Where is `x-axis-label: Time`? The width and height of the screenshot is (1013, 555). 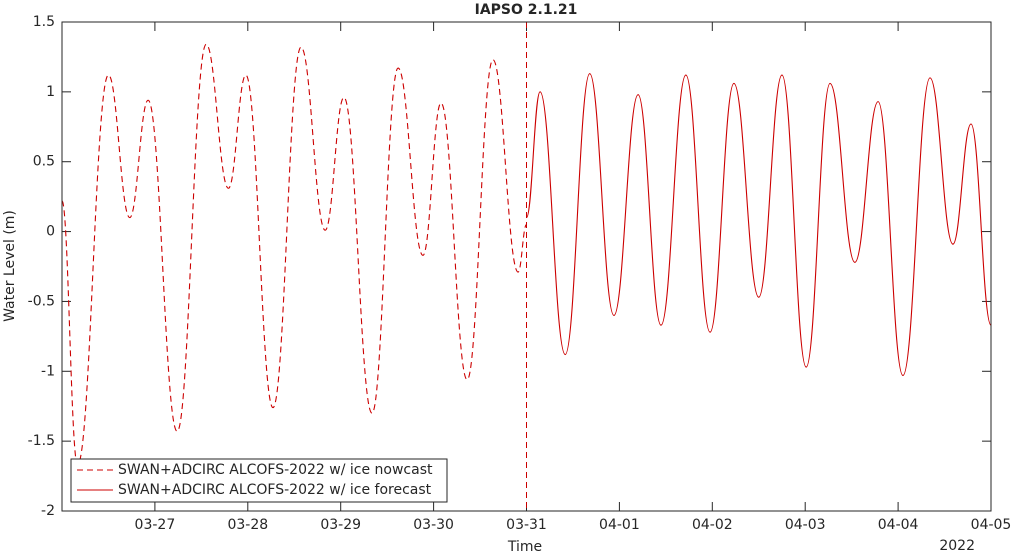
x-axis-label: Time is located at coordinates (524, 547).